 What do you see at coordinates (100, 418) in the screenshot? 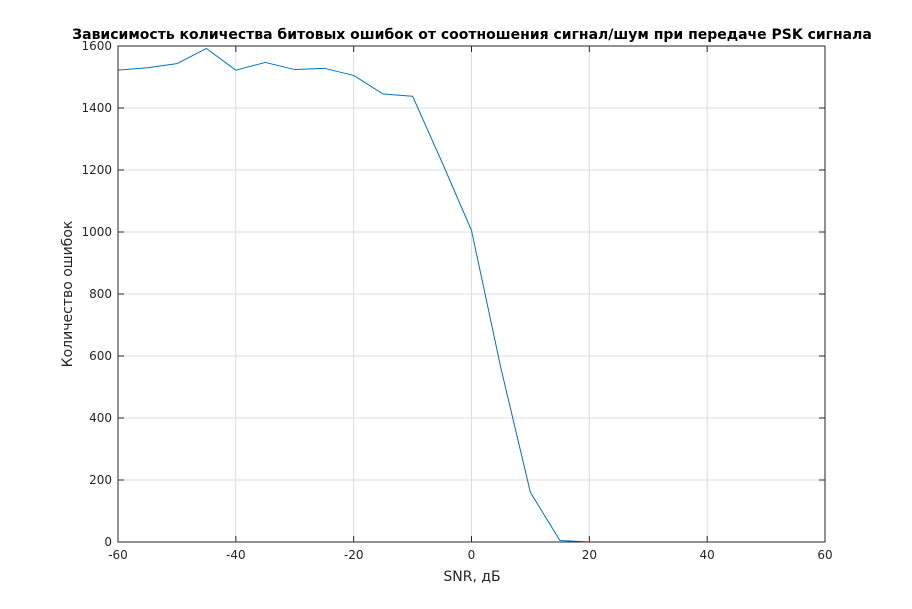
I see `y-tick-label: 400` at bounding box center [100, 418].